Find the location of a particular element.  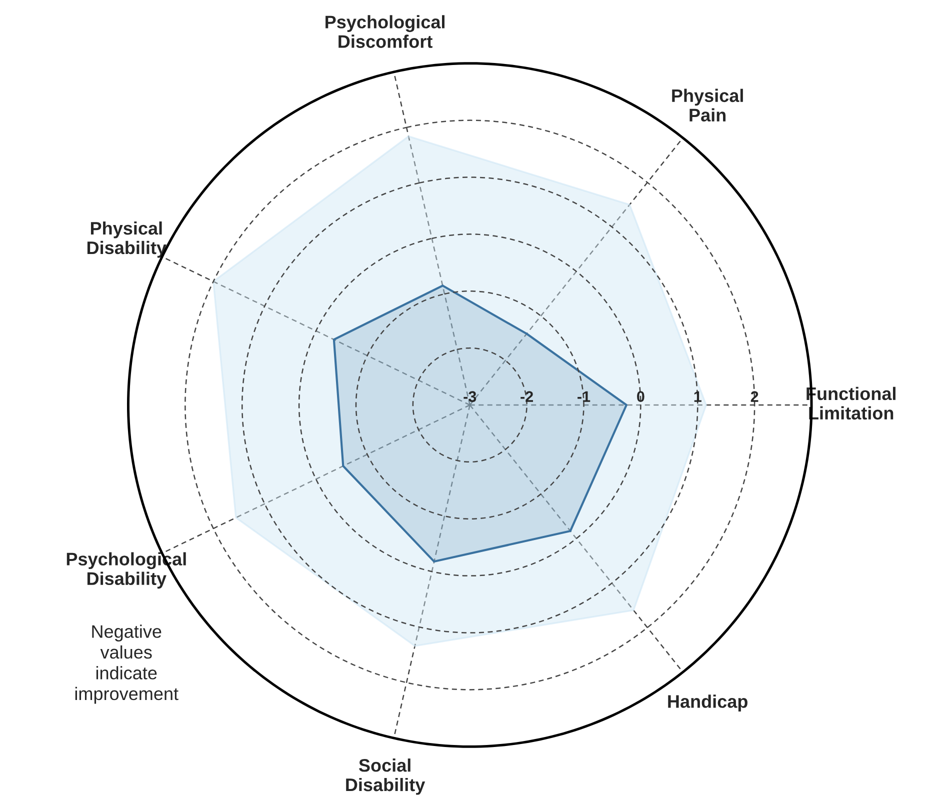

y-tick-label: -2 is located at coordinates (526, 396).